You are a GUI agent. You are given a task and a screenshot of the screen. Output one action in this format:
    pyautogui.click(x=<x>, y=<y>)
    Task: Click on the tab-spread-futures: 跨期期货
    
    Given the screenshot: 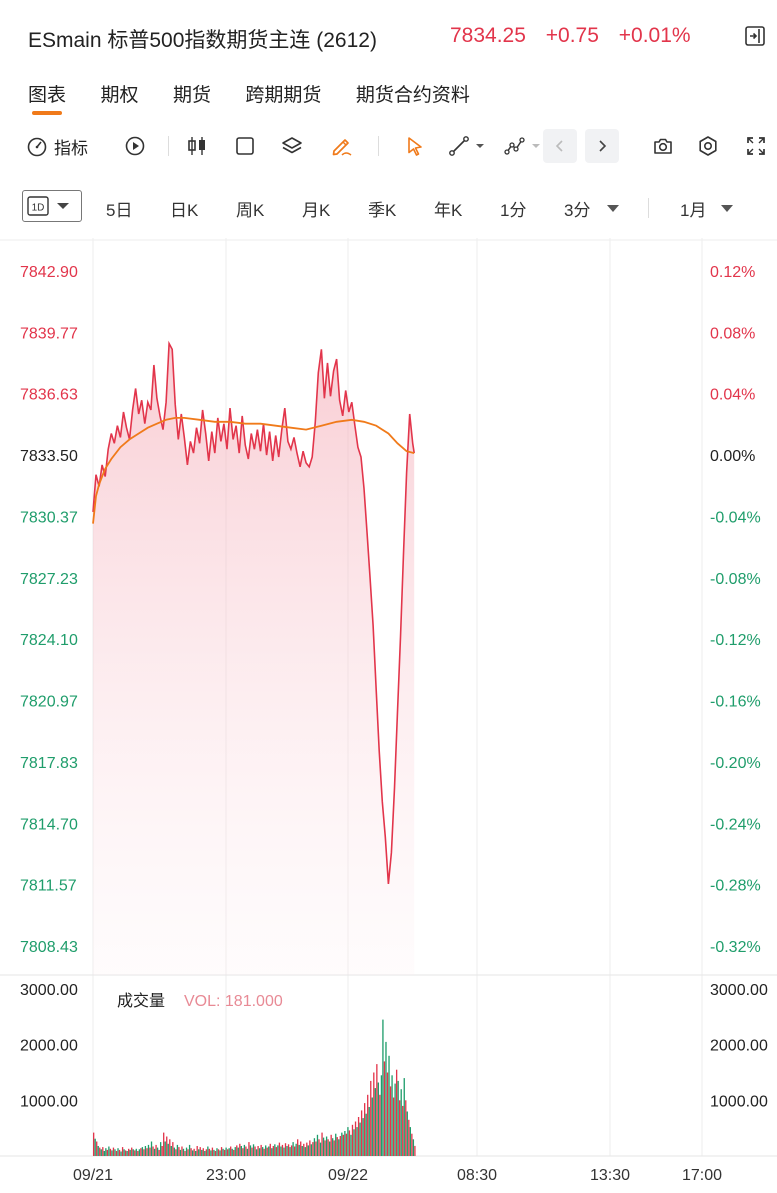 What is the action you would take?
    pyautogui.click(x=283, y=95)
    